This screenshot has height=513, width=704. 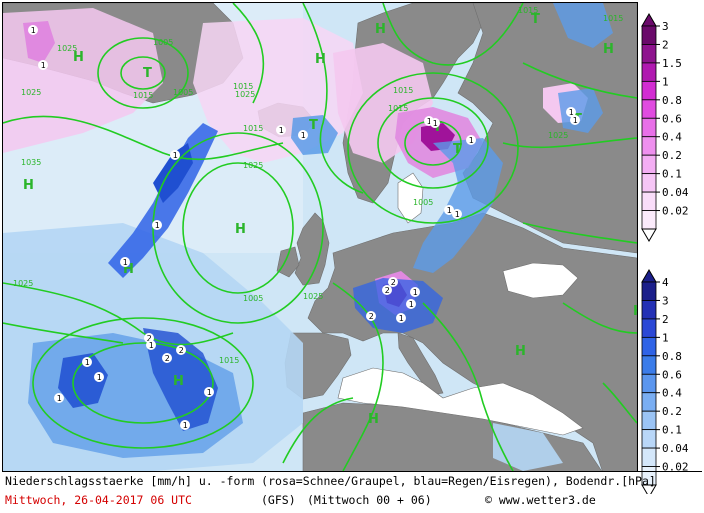 What do you see at coordinates (675, 211) in the screenshot?
I see `legend-level-label: 0.02` at bounding box center [675, 211].